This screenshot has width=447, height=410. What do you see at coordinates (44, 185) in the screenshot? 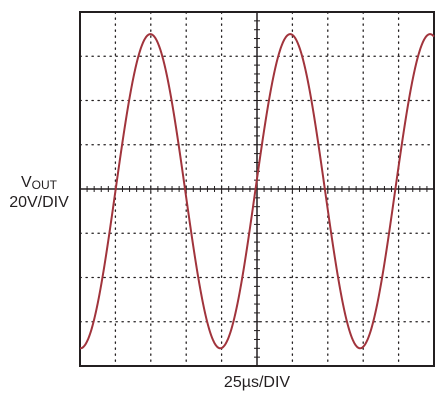
I see `y-label-sub: OUT` at bounding box center [44, 185].